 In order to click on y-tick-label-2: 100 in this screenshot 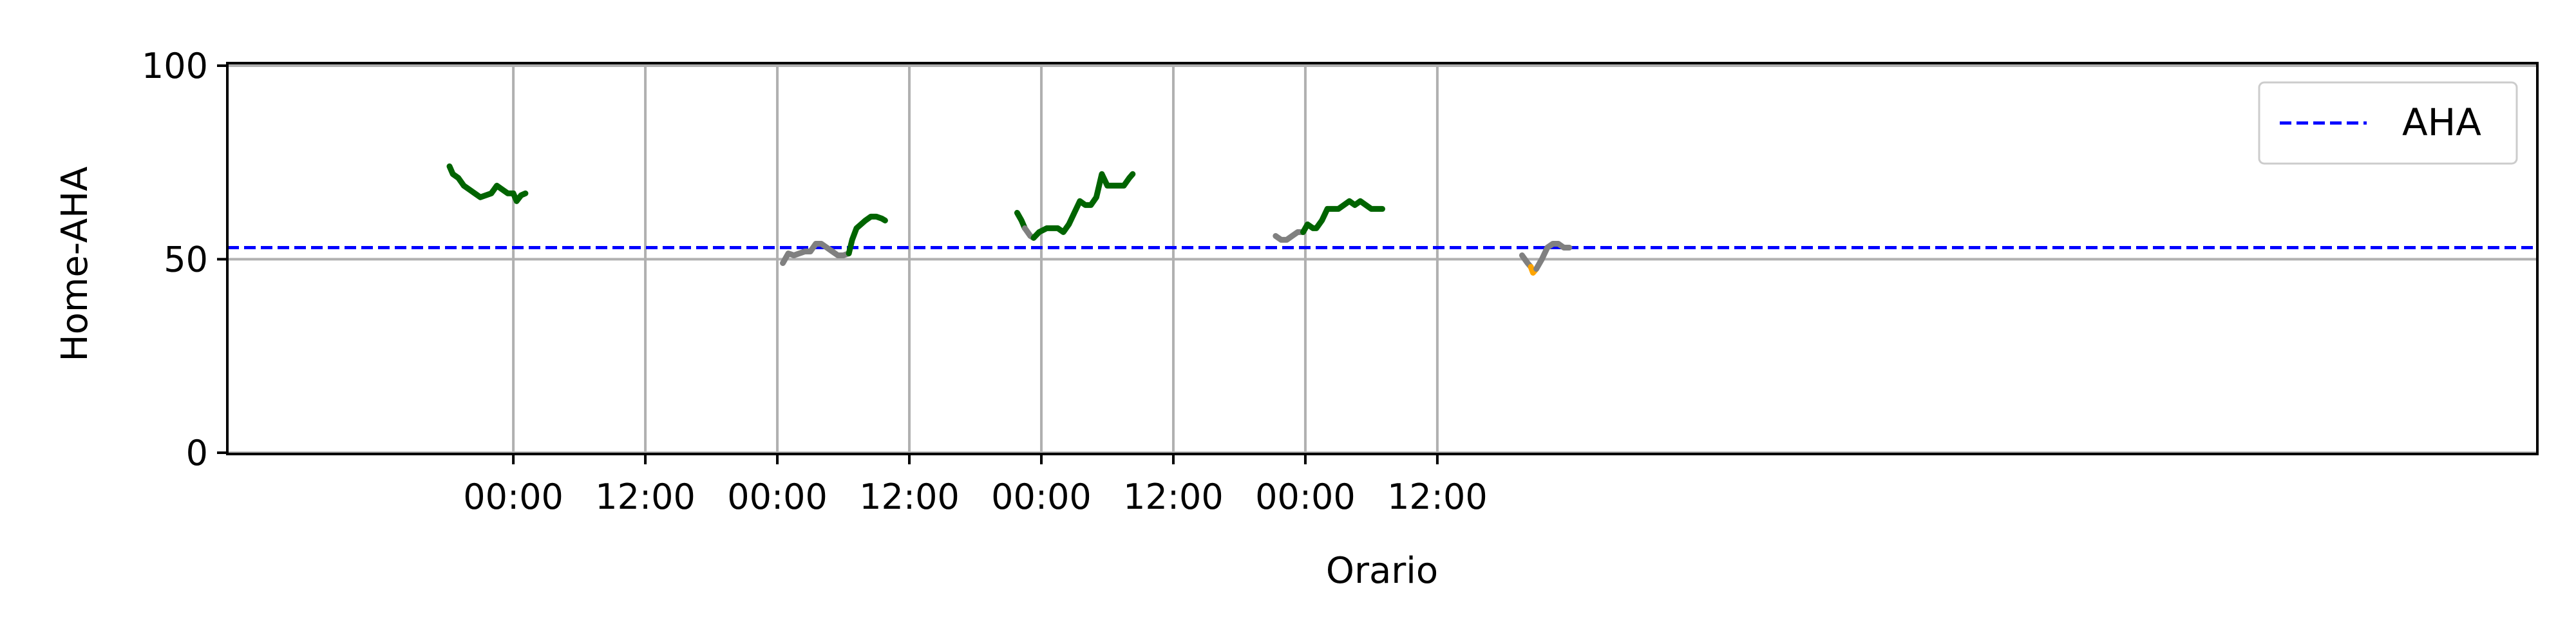, I will do `click(175, 66)`.